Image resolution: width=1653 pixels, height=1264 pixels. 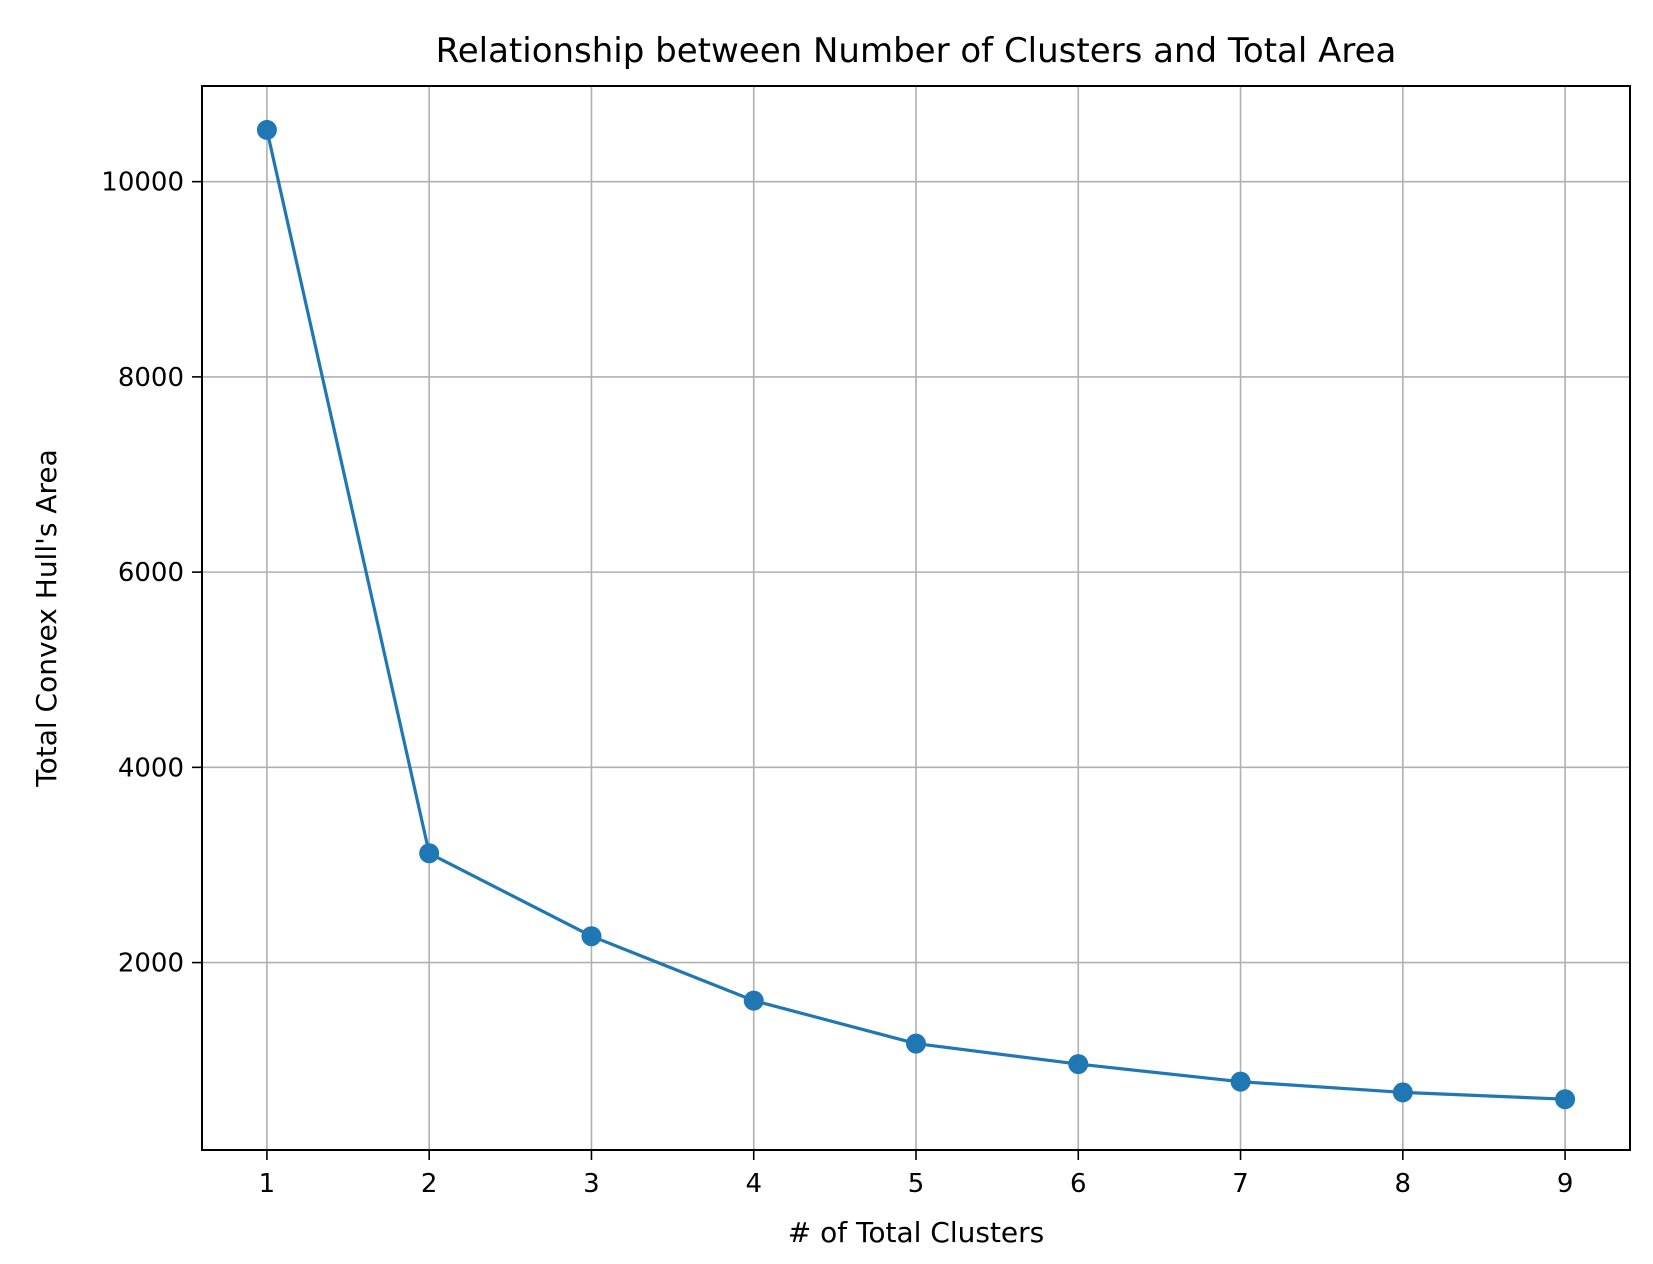 I want to click on y-tick-label: 4000, so click(x=151, y=768).